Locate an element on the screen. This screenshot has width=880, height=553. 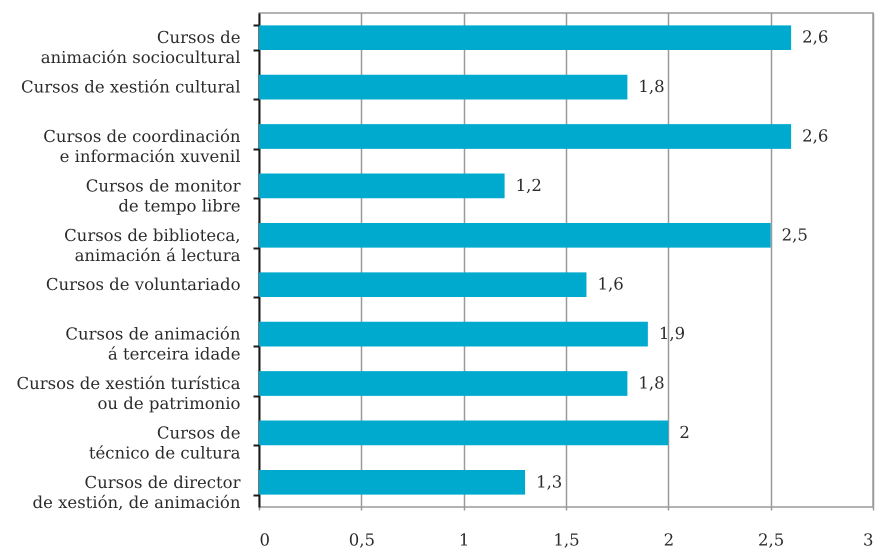
x-tick-label: 0,5 is located at coordinates (361, 540).